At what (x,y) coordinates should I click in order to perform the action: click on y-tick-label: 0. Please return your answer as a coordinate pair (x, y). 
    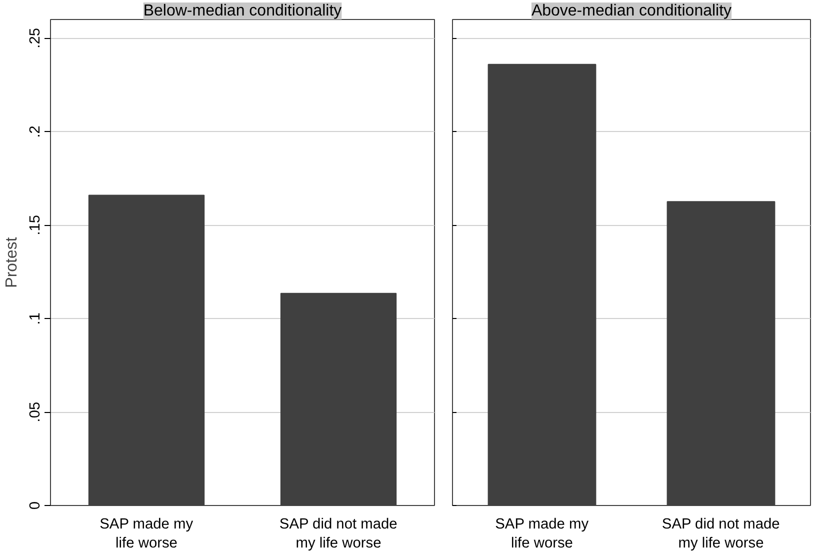
    Looking at the image, I should click on (36, 505).